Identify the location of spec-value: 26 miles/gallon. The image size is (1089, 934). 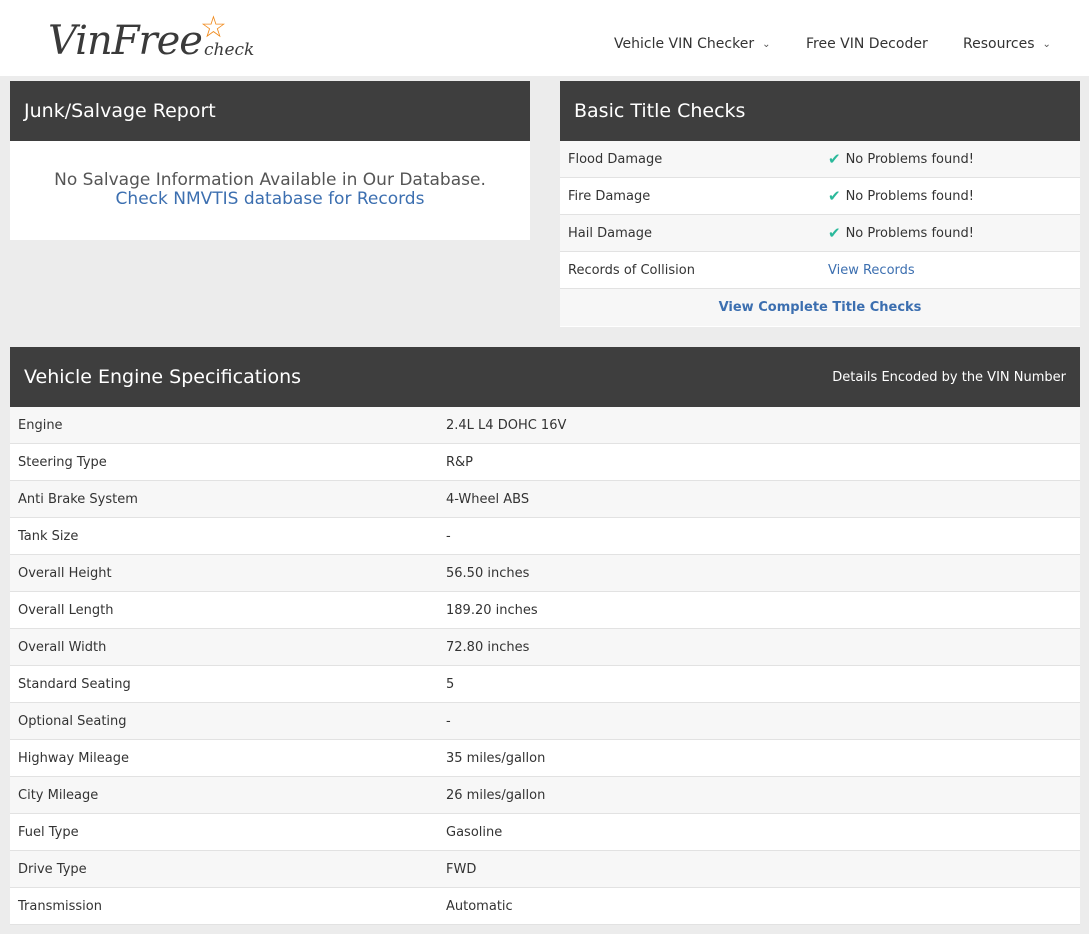
(496, 795).